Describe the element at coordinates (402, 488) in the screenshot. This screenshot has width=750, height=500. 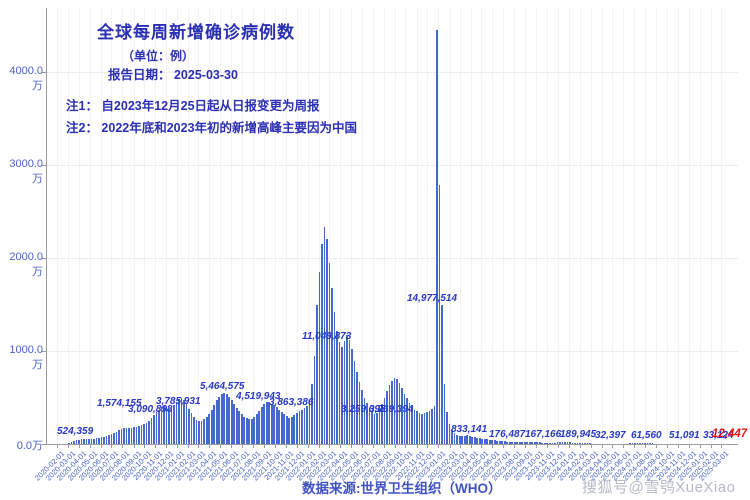
I see `data-source: 数据来源:世界卫生组织（WHO）` at that location.